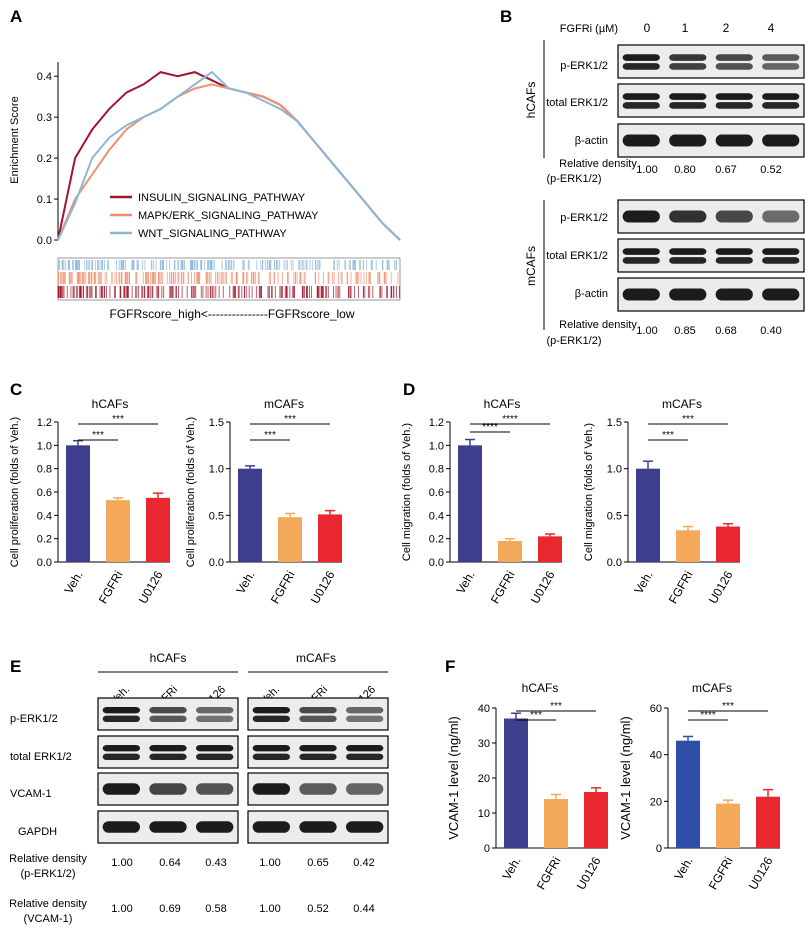 This screenshot has width=809, height=935. I want to click on b-density-m-0: 1.00, so click(646, 331).